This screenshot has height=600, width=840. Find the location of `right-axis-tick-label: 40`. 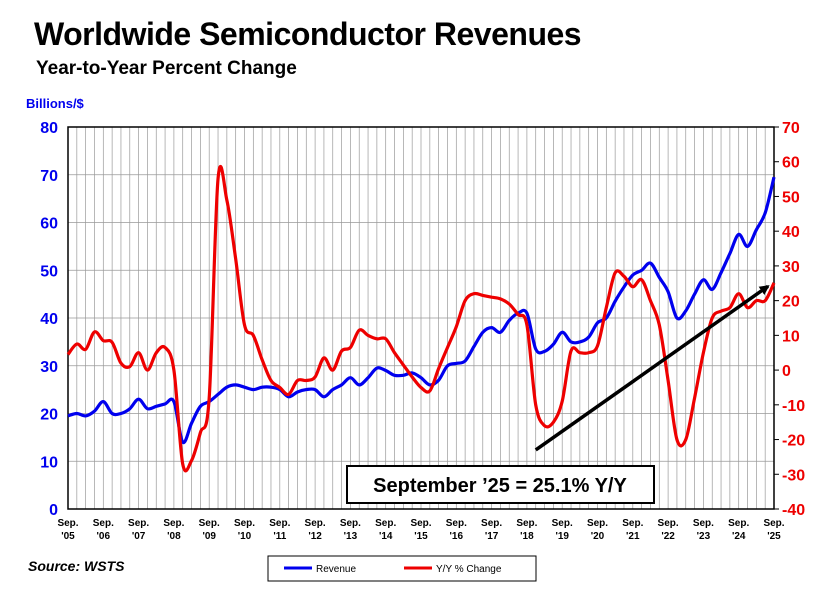

right-axis-tick-label: 40 is located at coordinates (791, 232).